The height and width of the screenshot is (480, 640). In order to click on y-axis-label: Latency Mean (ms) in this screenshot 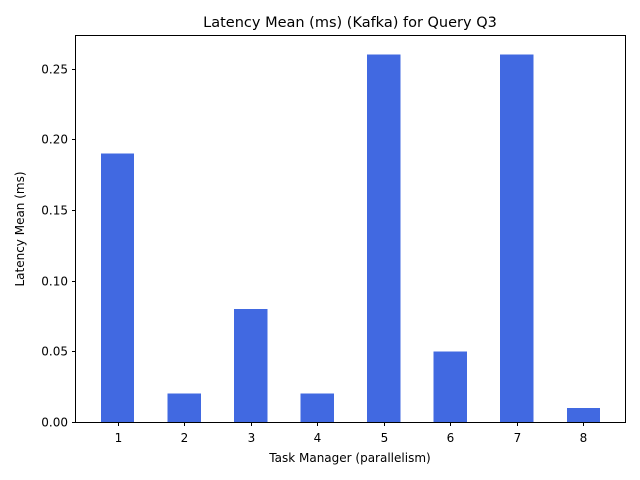, I will do `click(20, 228)`.